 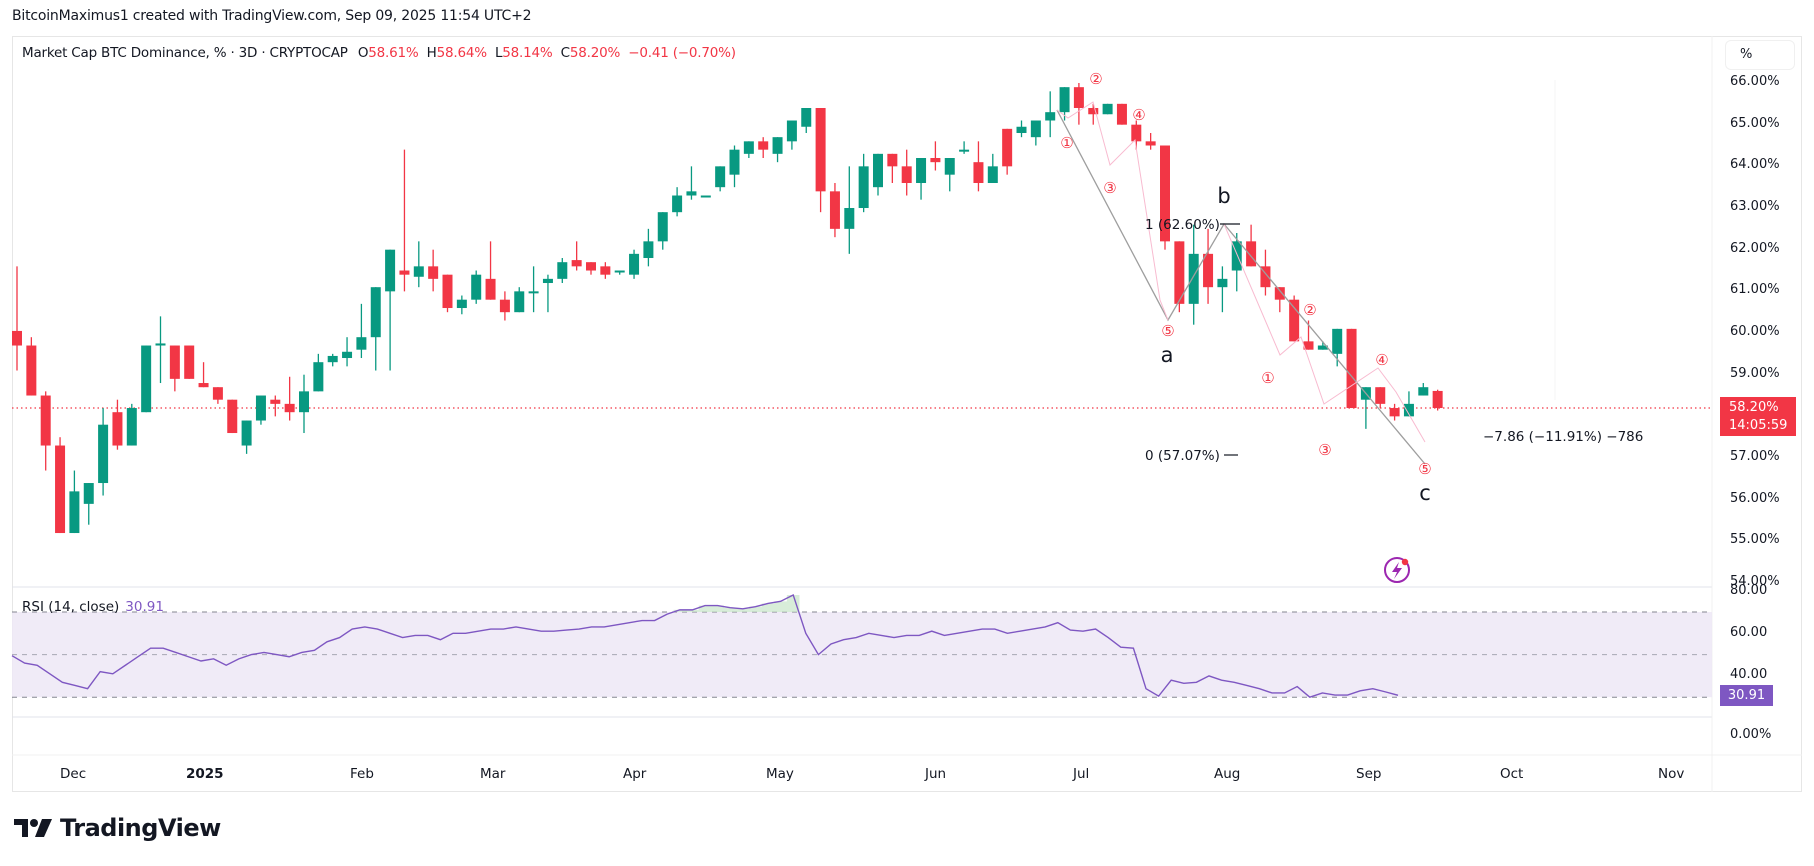 What do you see at coordinates (1241, 283) in the screenshot?
I see `elliott-wave-abc` at bounding box center [1241, 283].